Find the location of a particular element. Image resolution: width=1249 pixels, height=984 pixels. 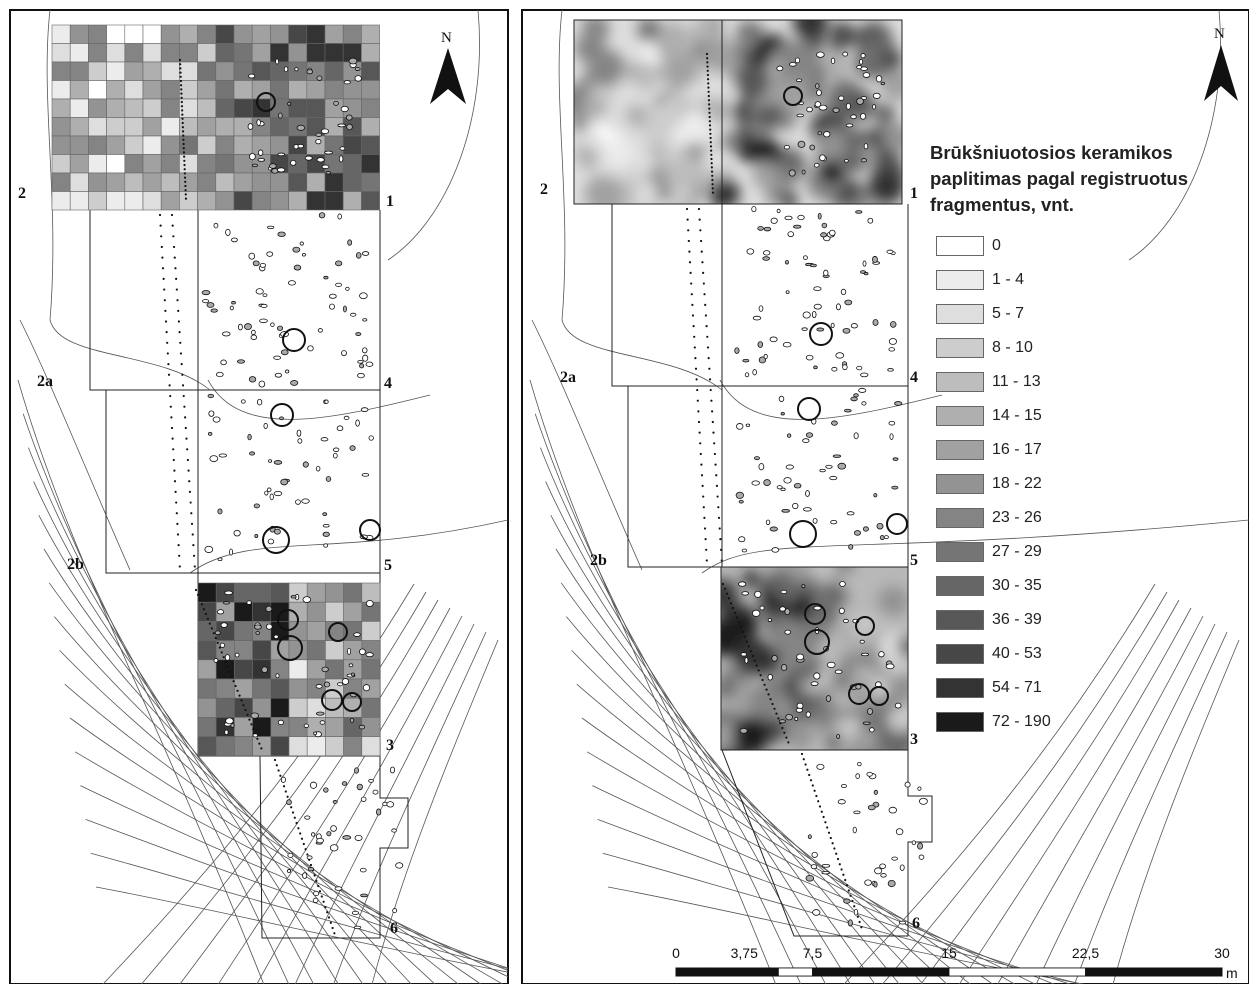

scale-bar-segment is located at coordinates (881, 972).